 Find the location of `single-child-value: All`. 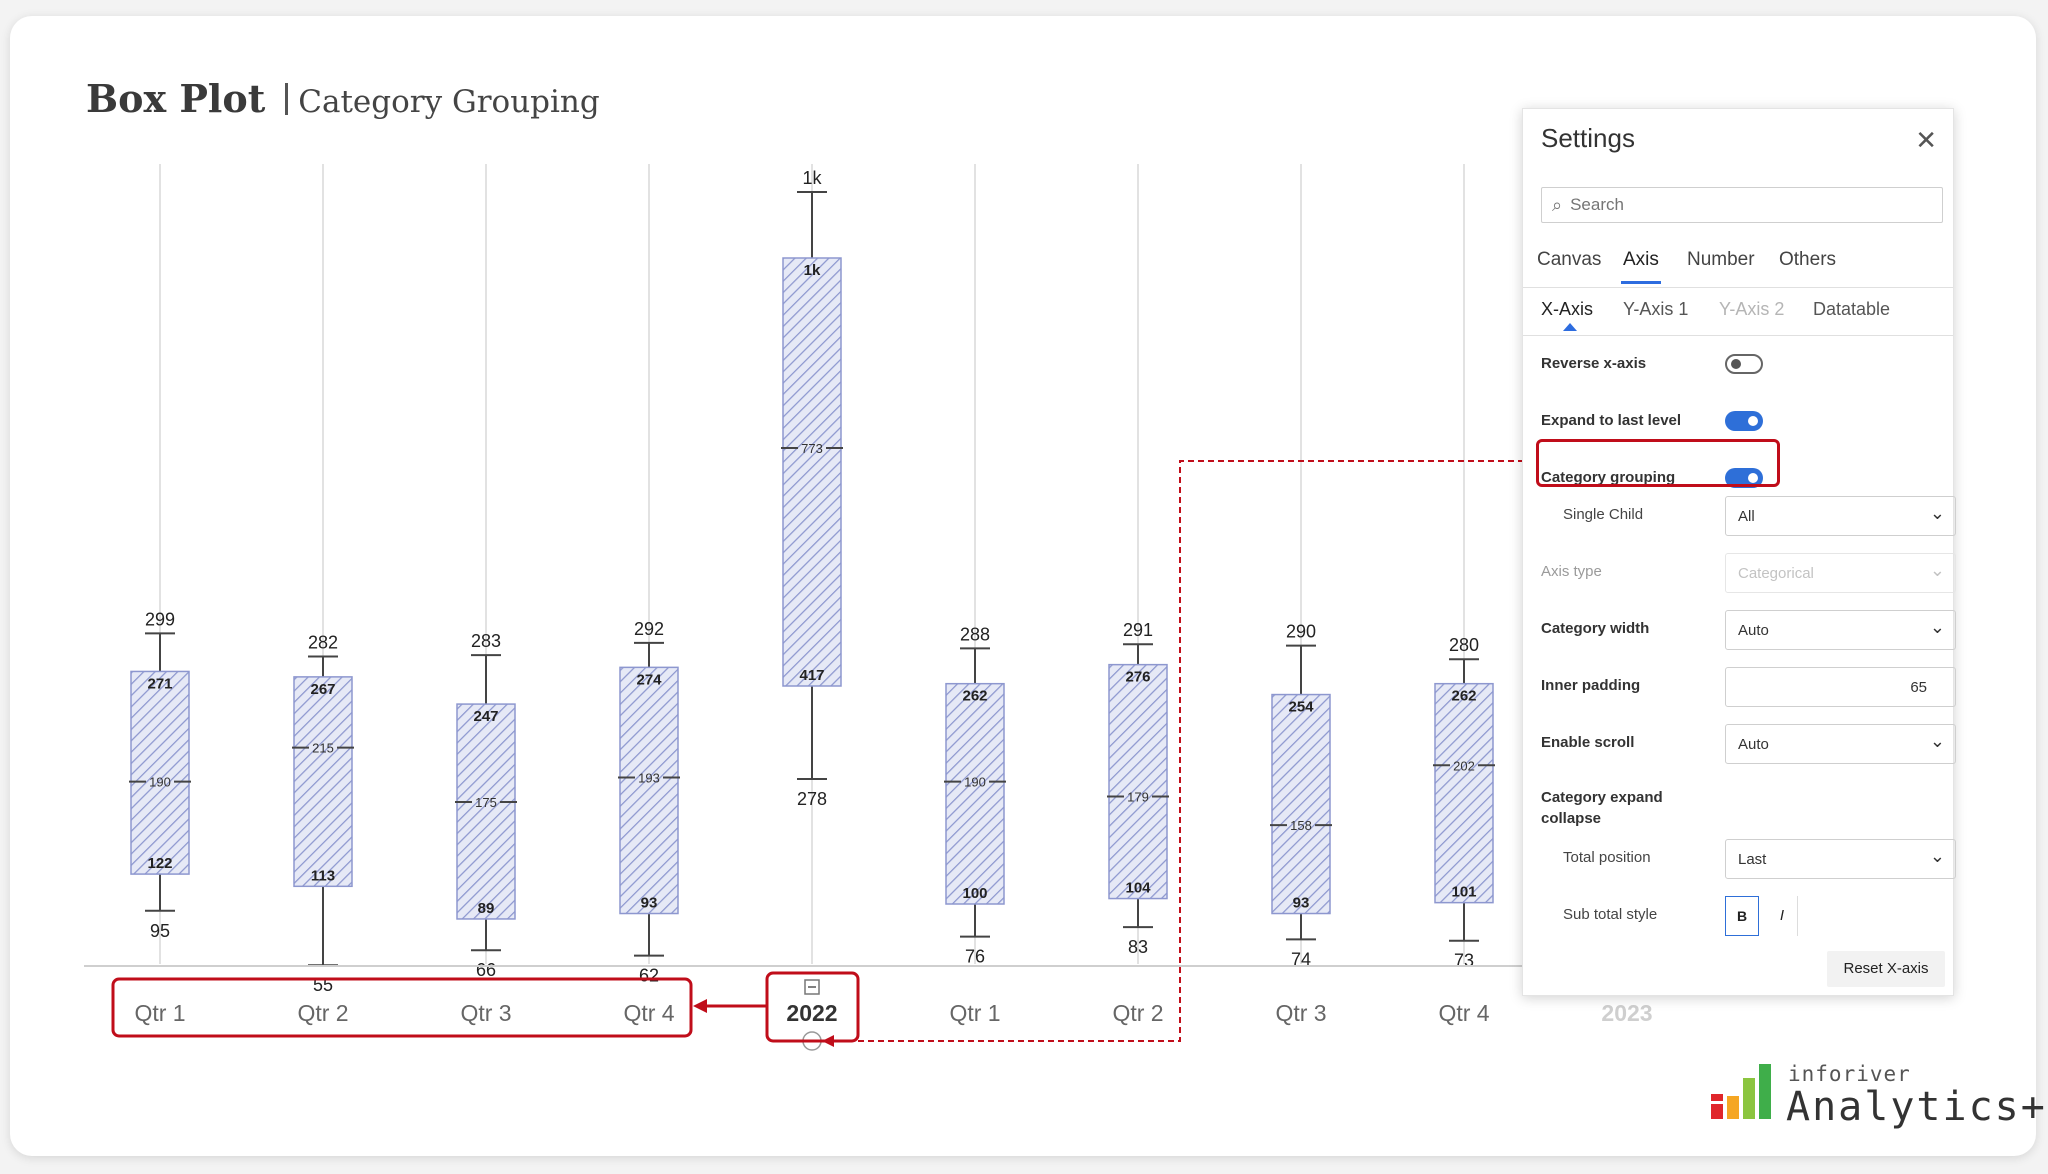

single-child-value: All is located at coordinates (1746, 516).